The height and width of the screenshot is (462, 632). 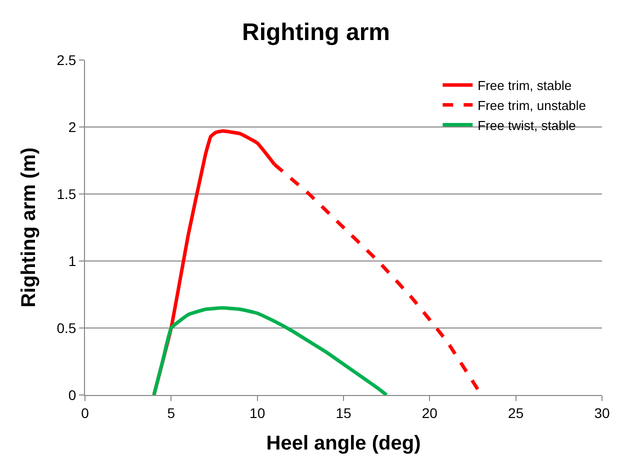 I want to click on y-tick-label: 0, so click(x=72, y=394).